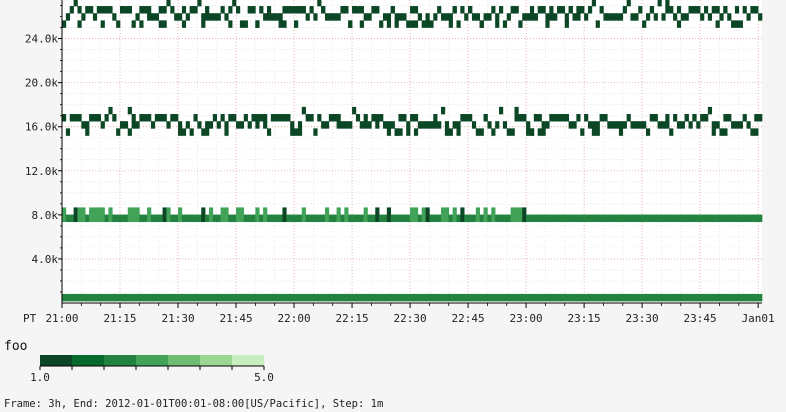 The height and width of the screenshot is (412, 786). What do you see at coordinates (526, 318) in the screenshot?
I see `x-tick-label: 23:00` at bounding box center [526, 318].